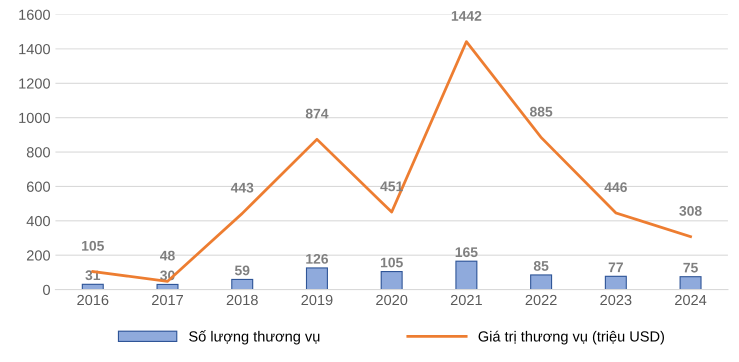 The image size is (739, 362). I want to click on y-tick-label: 800, so click(38, 152).